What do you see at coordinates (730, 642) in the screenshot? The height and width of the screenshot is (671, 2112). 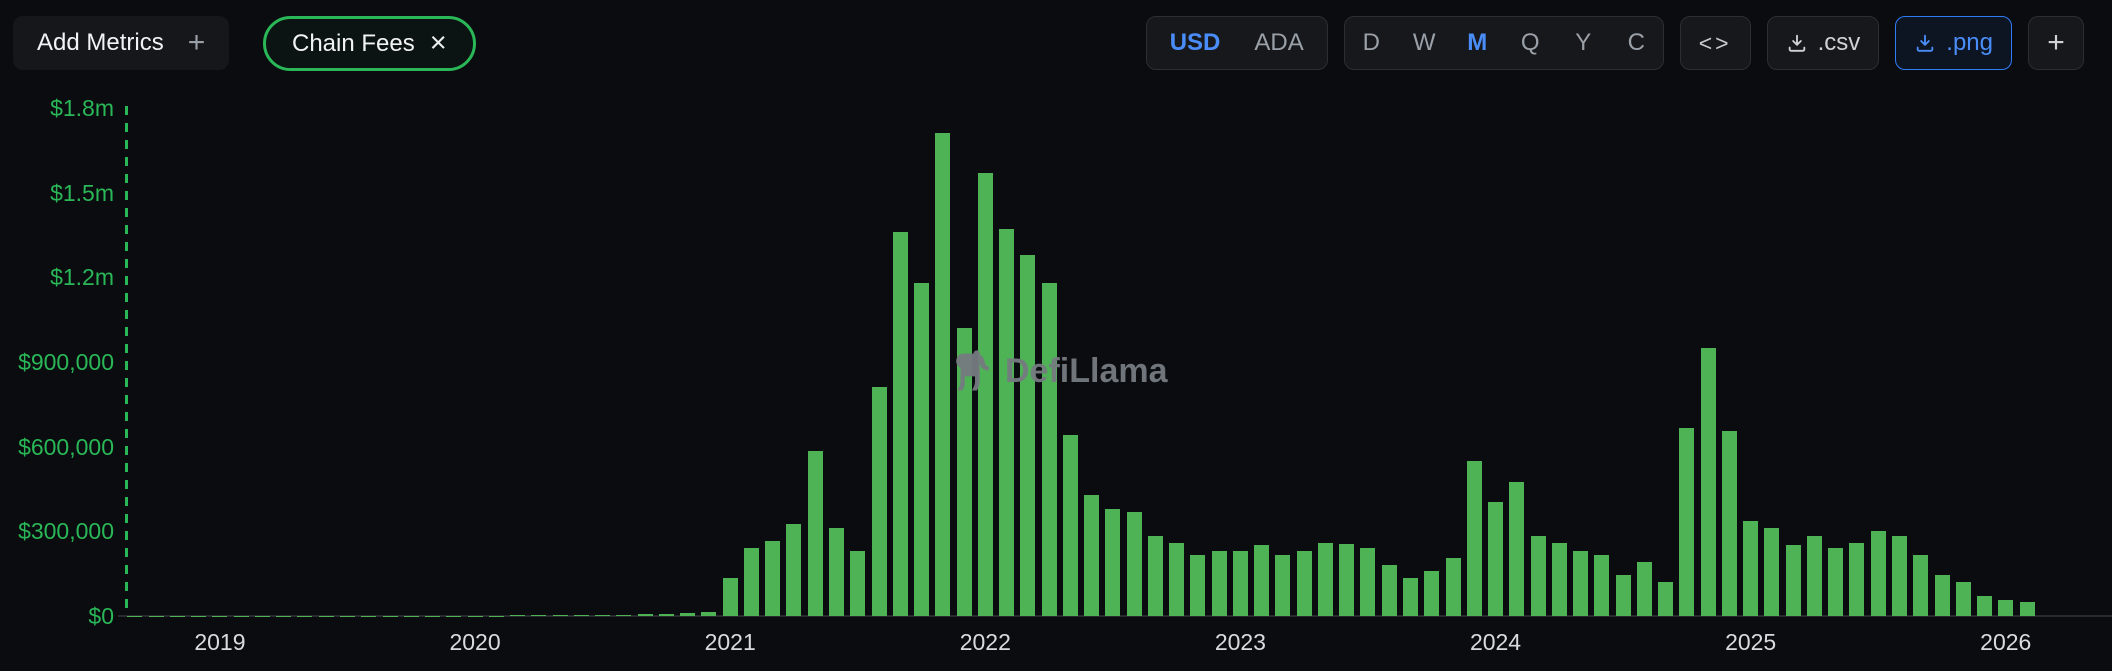 I see `x-axis-label: 2021` at bounding box center [730, 642].